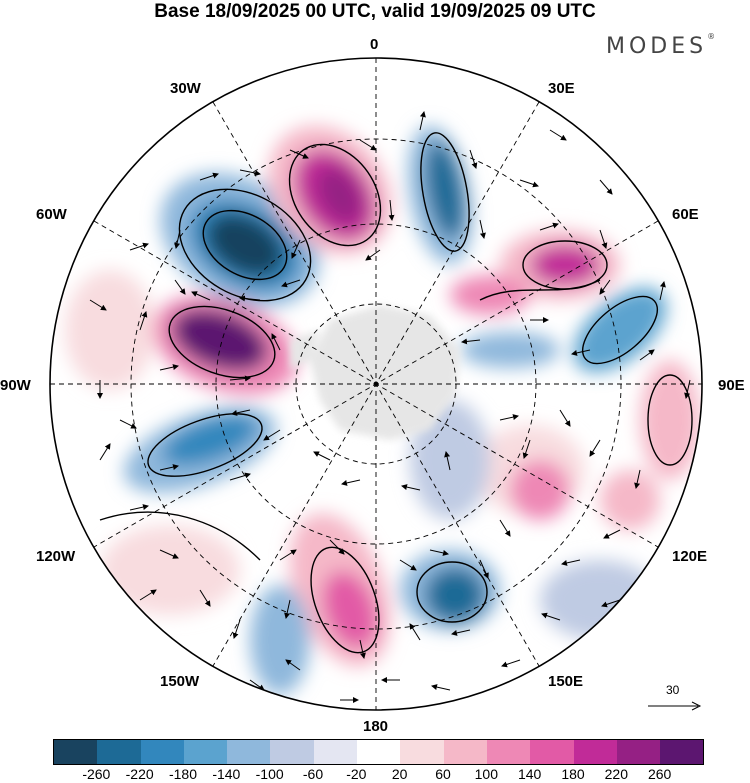 The image size is (750, 783). What do you see at coordinates (690, 556) in the screenshot?
I see `lon-label-120e: 120E` at bounding box center [690, 556].